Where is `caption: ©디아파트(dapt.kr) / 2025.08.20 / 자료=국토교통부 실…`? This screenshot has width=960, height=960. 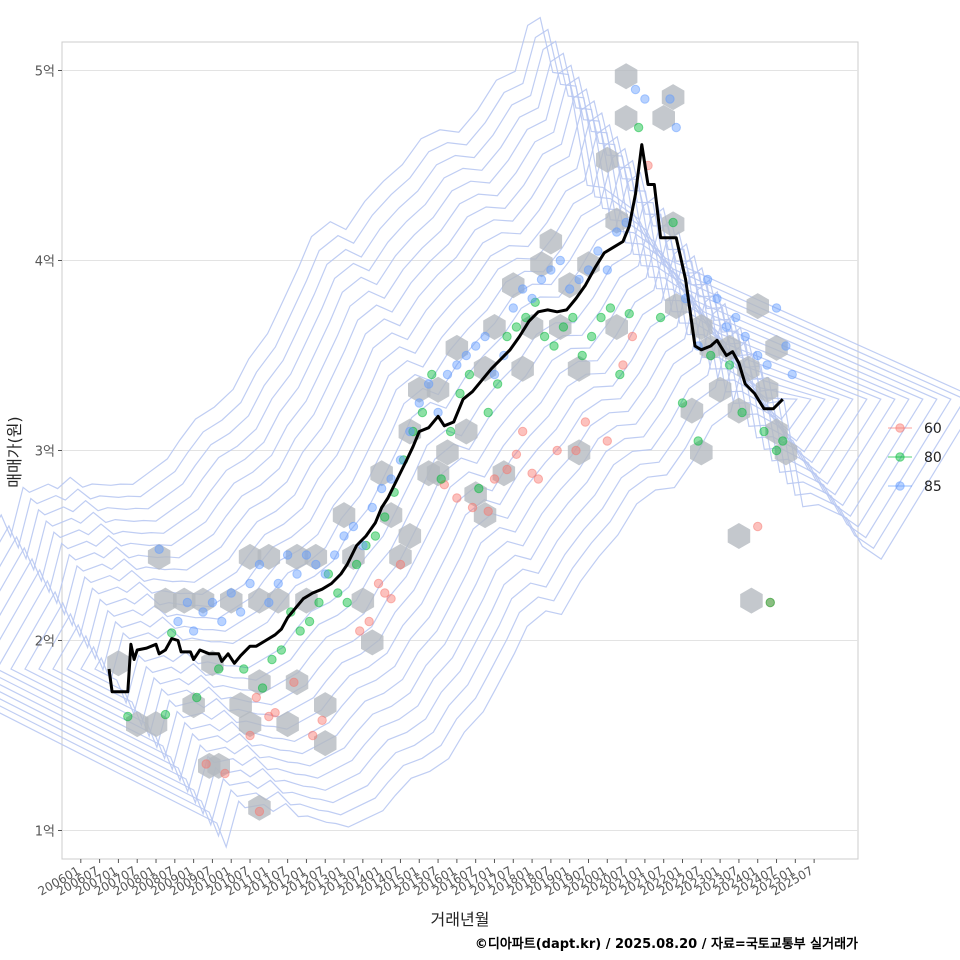 caption: ©디아파트(dapt.kr) / 2025.08.20 / 자료=국토교통부 실… is located at coordinates (666, 944).